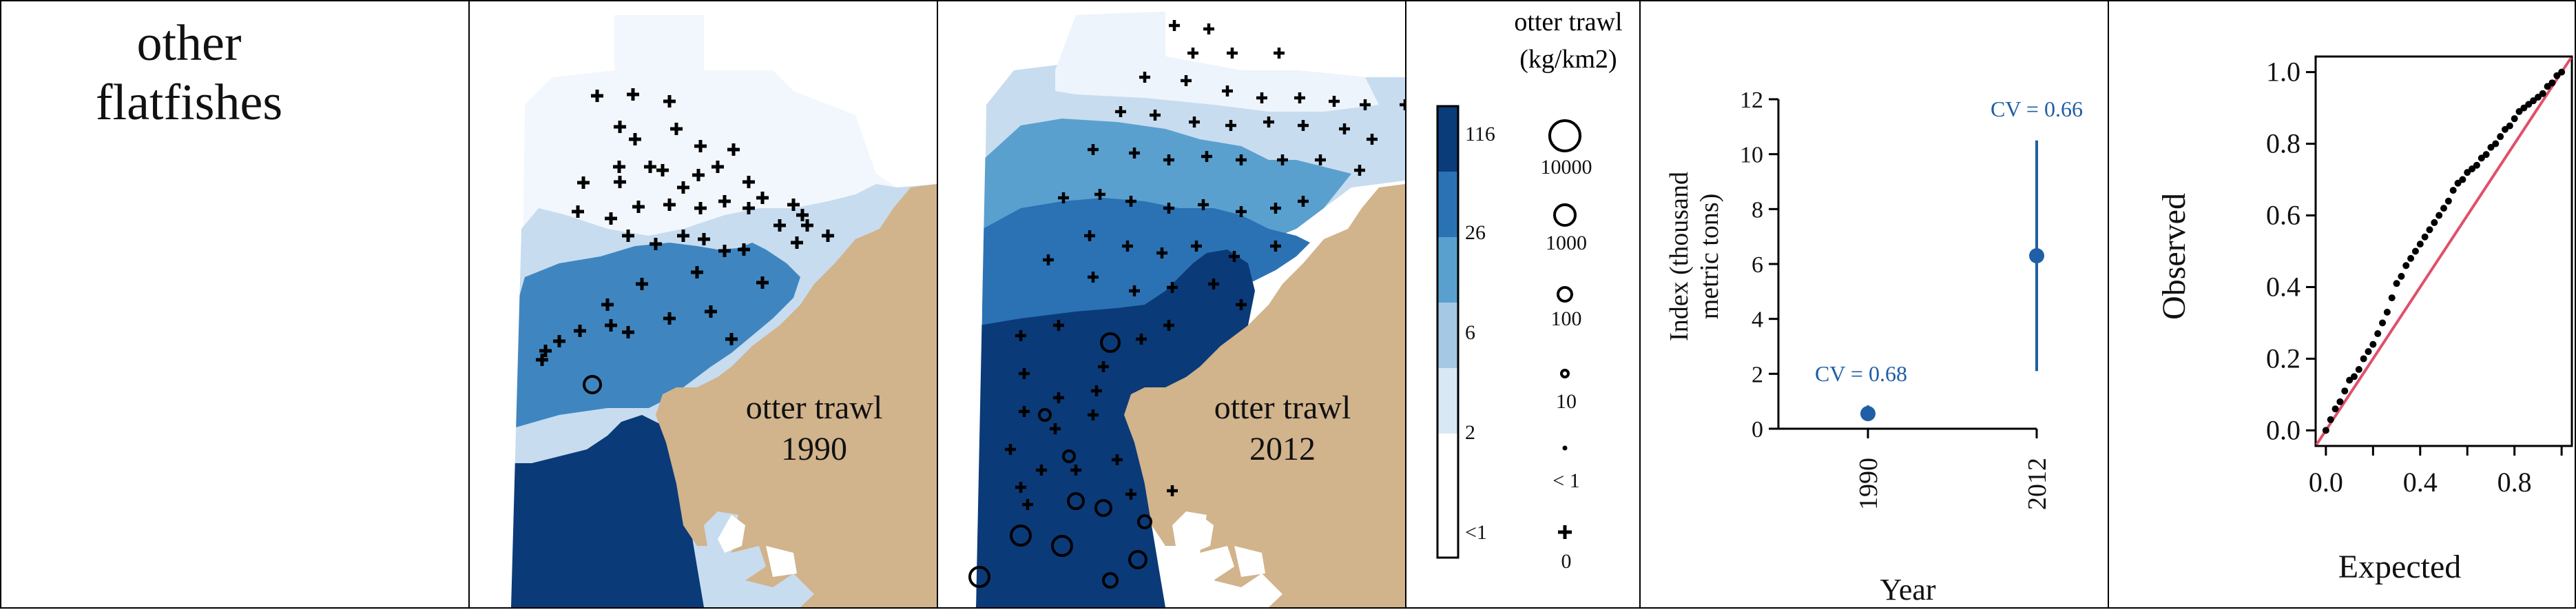 The height and width of the screenshot is (610, 2576). What do you see at coordinates (1523, 304) in the screenshot?
I see `legend-panel: otter trawl (kg/km2) 116 26 6 2 <1` at bounding box center [1523, 304].